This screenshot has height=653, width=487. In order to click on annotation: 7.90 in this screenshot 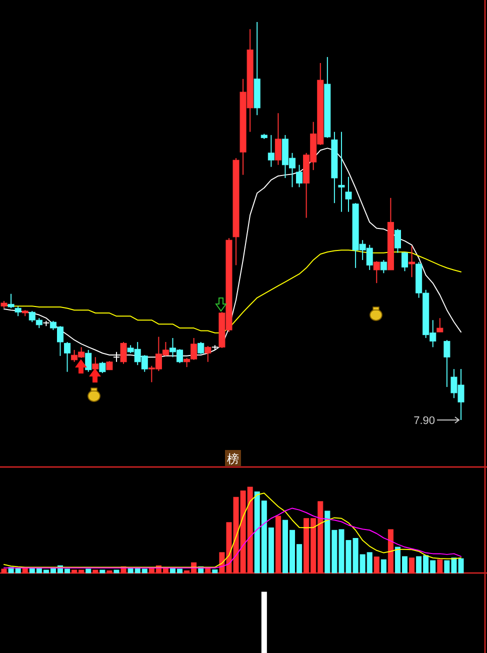, I will do `click(424, 421)`.